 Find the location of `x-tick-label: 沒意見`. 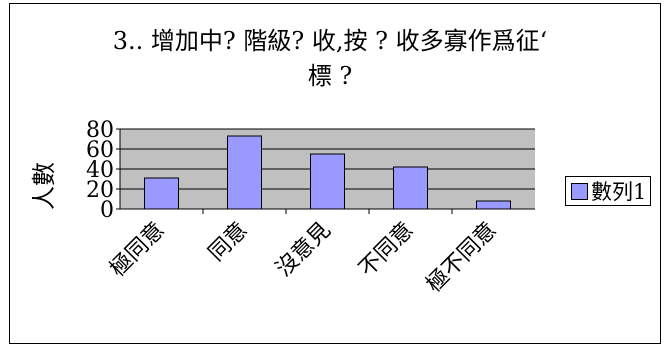

x-tick-label: 沒意見 is located at coordinates (303, 250).